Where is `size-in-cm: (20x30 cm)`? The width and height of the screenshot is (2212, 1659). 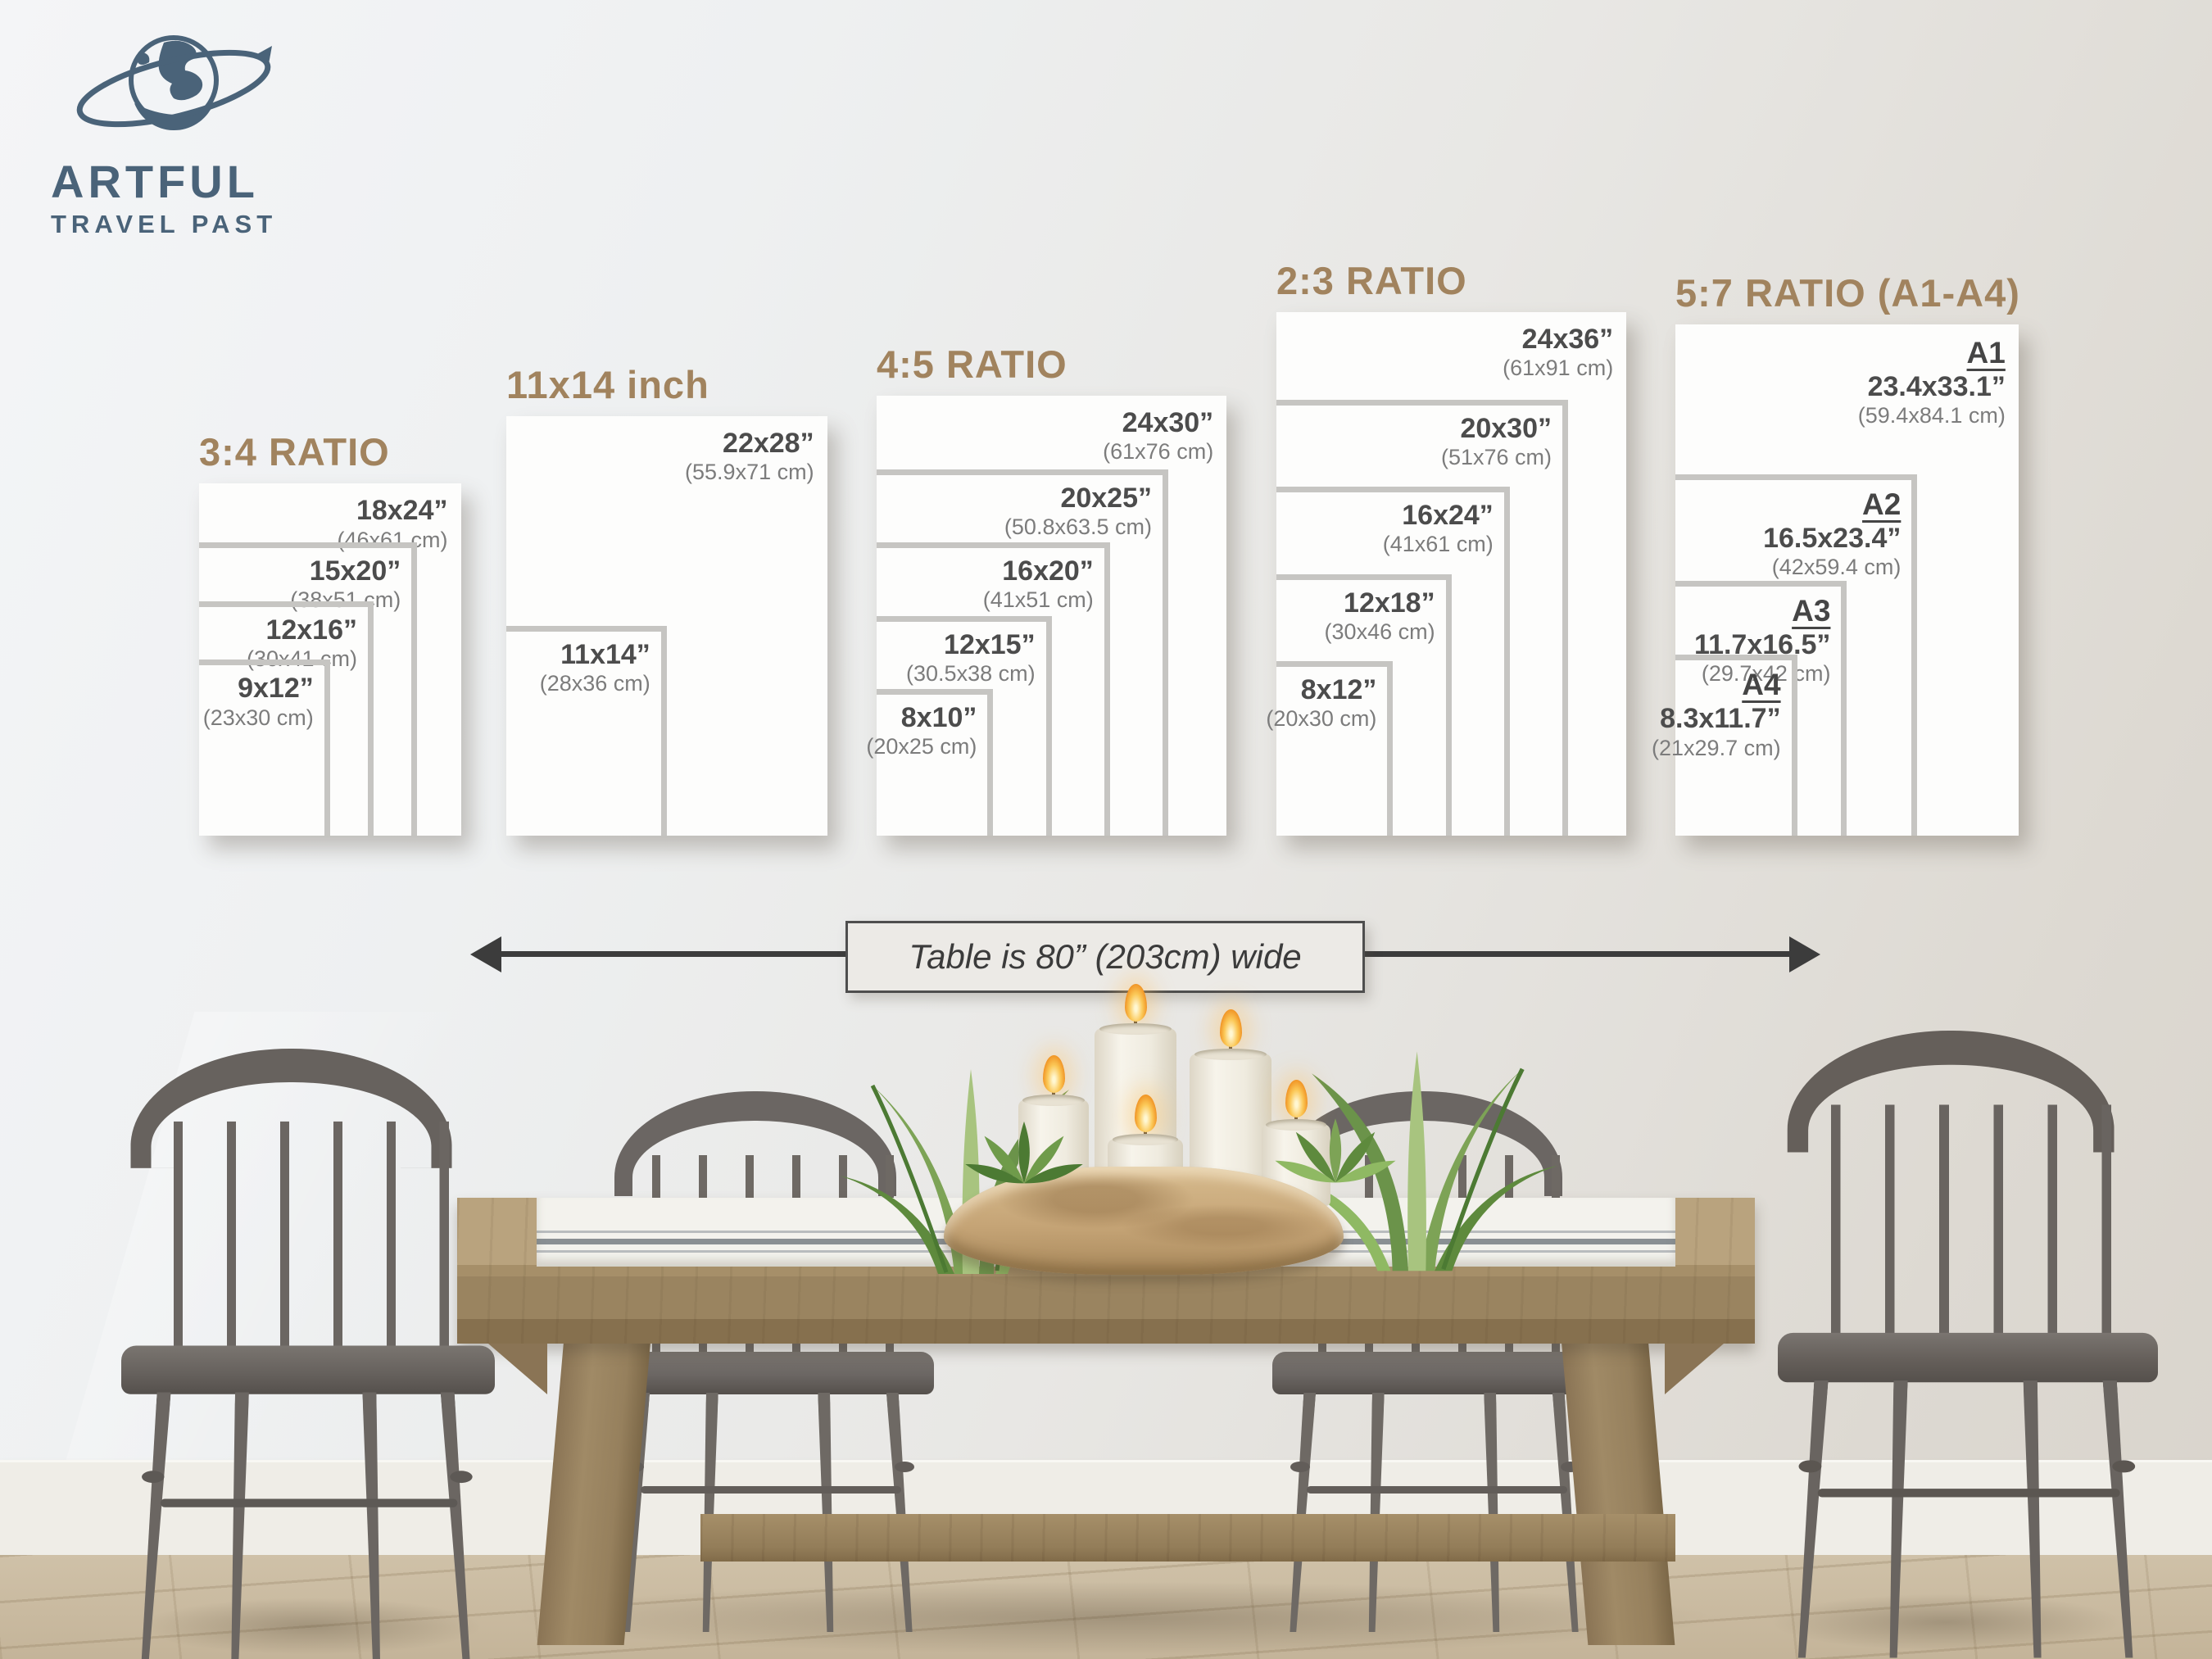
size-in-cm: (20x30 cm) is located at coordinates (1321, 719).